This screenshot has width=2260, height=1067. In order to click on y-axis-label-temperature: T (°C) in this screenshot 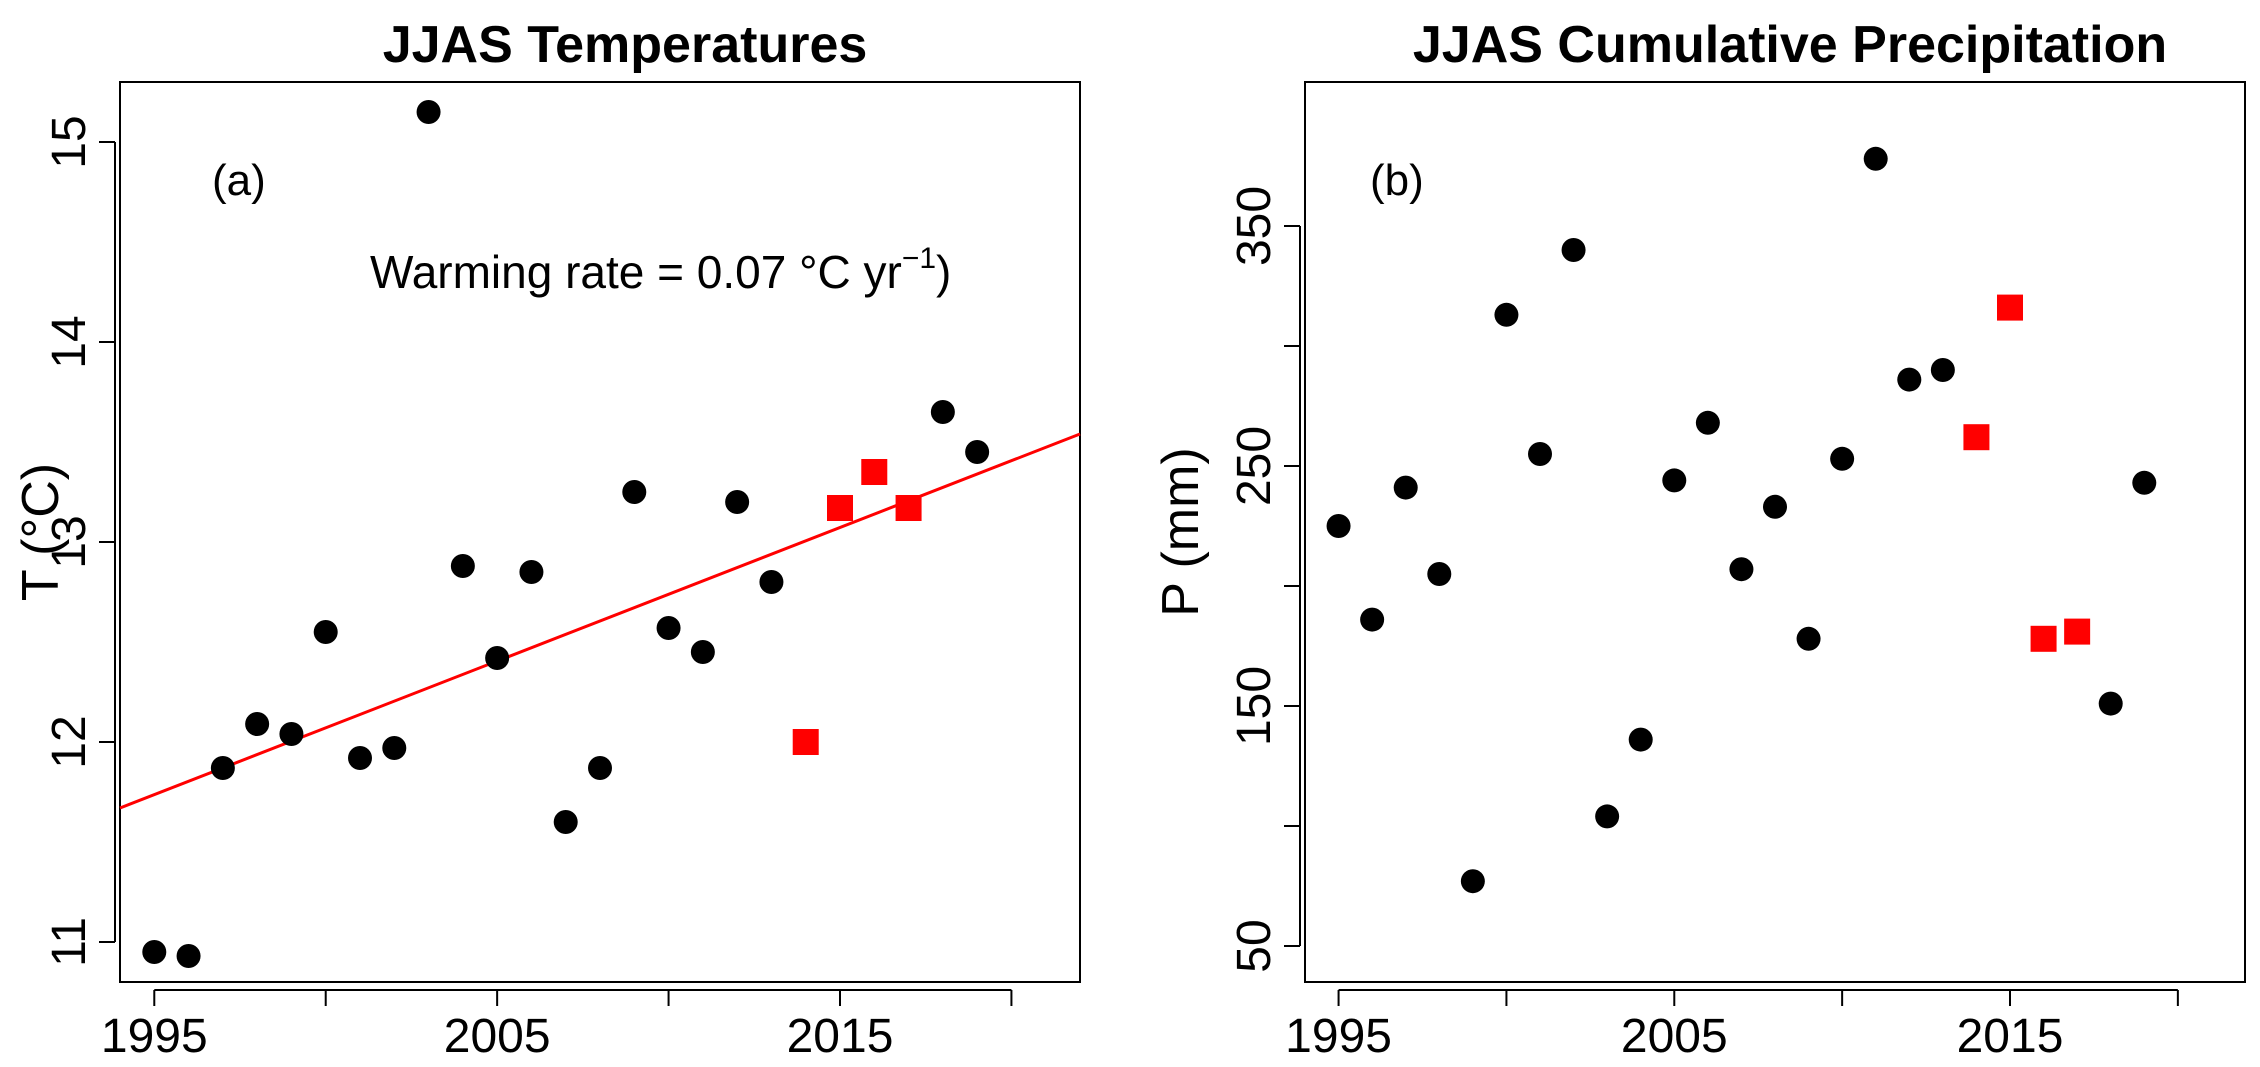, I will do `click(41, 532)`.